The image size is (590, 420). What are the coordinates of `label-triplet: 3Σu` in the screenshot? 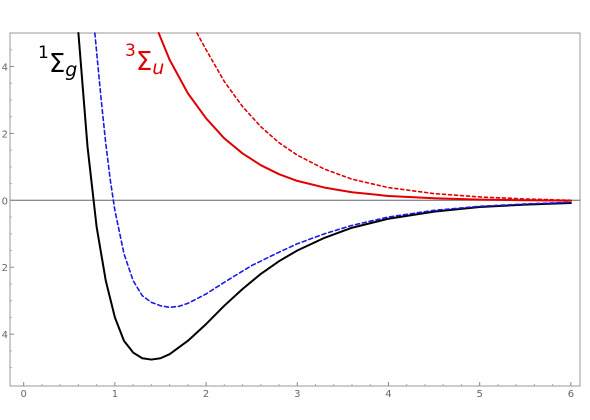 It's located at (144, 60).